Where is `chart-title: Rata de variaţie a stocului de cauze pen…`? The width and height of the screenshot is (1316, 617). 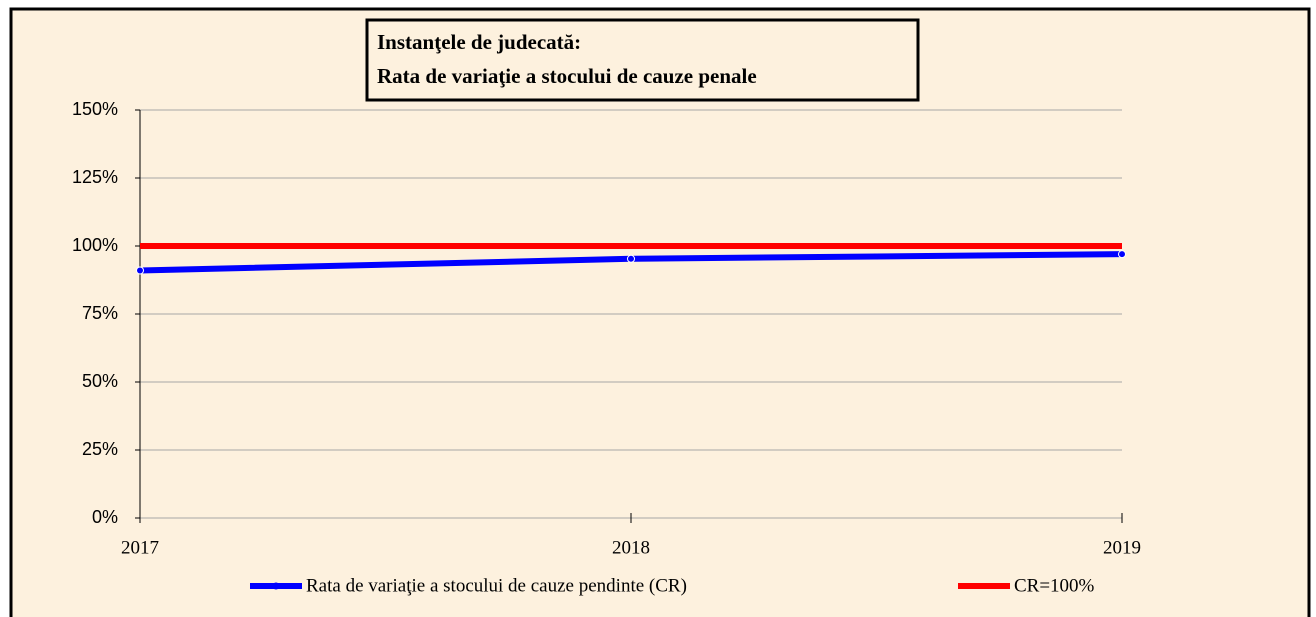
chart-title: Rata de variaţie a stocului de cauze pen… is located at coordinates (567, 76).